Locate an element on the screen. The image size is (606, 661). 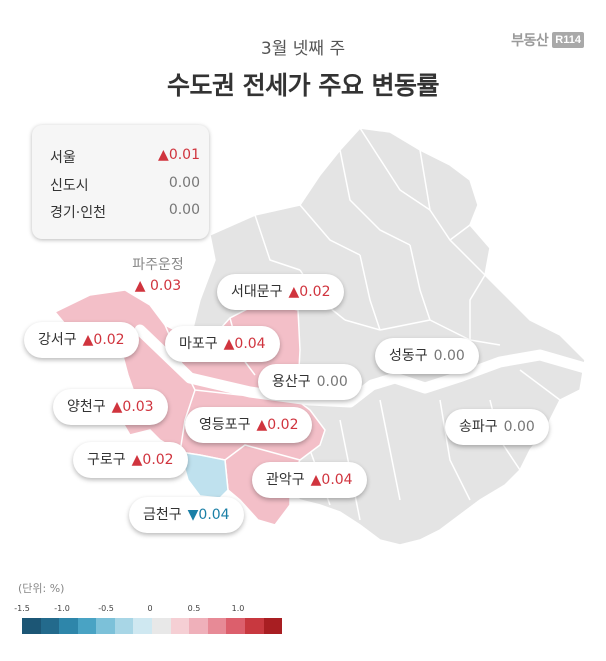
district-label-yongsan: 용산구 0.00 is located at coordinates (310, 382).